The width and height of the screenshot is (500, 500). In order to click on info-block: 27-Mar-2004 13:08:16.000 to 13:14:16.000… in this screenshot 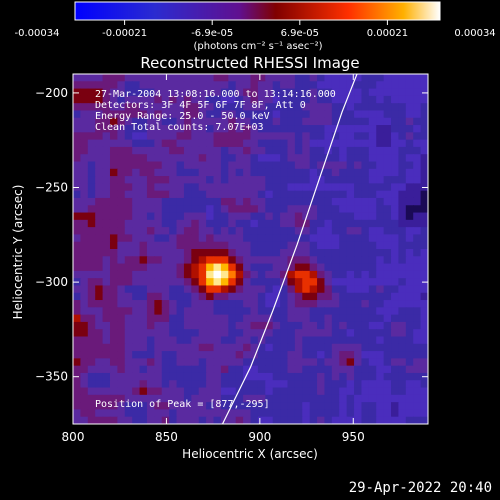, I will do `click(215, 111)`.